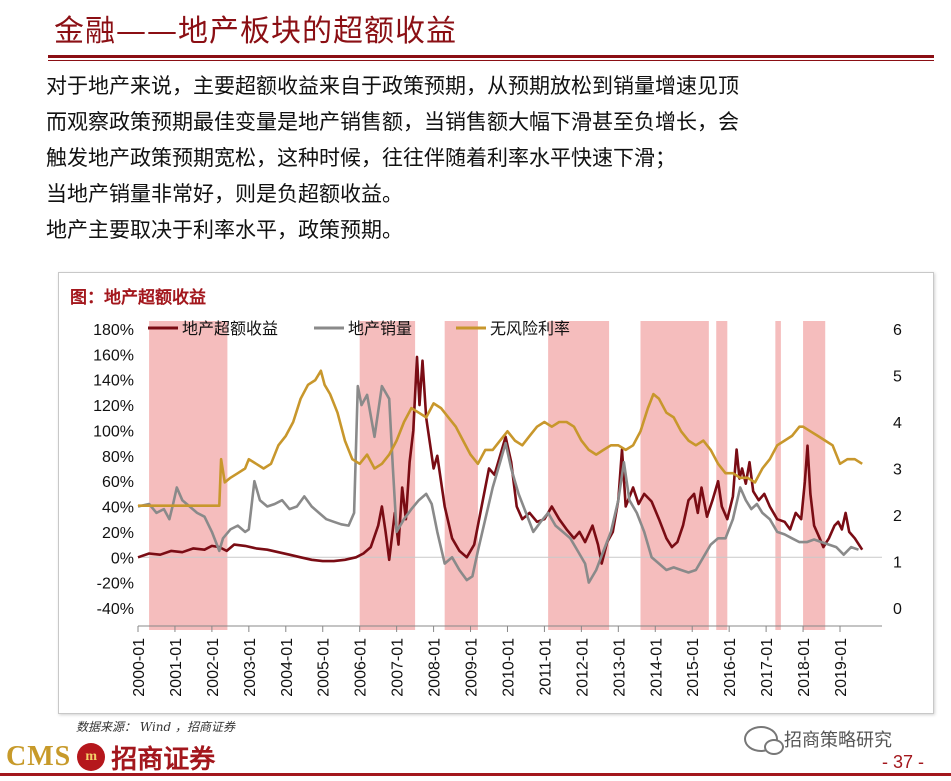 The width and height of the screenshot is (951, 781). I want to click on wechat-icon, so click(764, 740).